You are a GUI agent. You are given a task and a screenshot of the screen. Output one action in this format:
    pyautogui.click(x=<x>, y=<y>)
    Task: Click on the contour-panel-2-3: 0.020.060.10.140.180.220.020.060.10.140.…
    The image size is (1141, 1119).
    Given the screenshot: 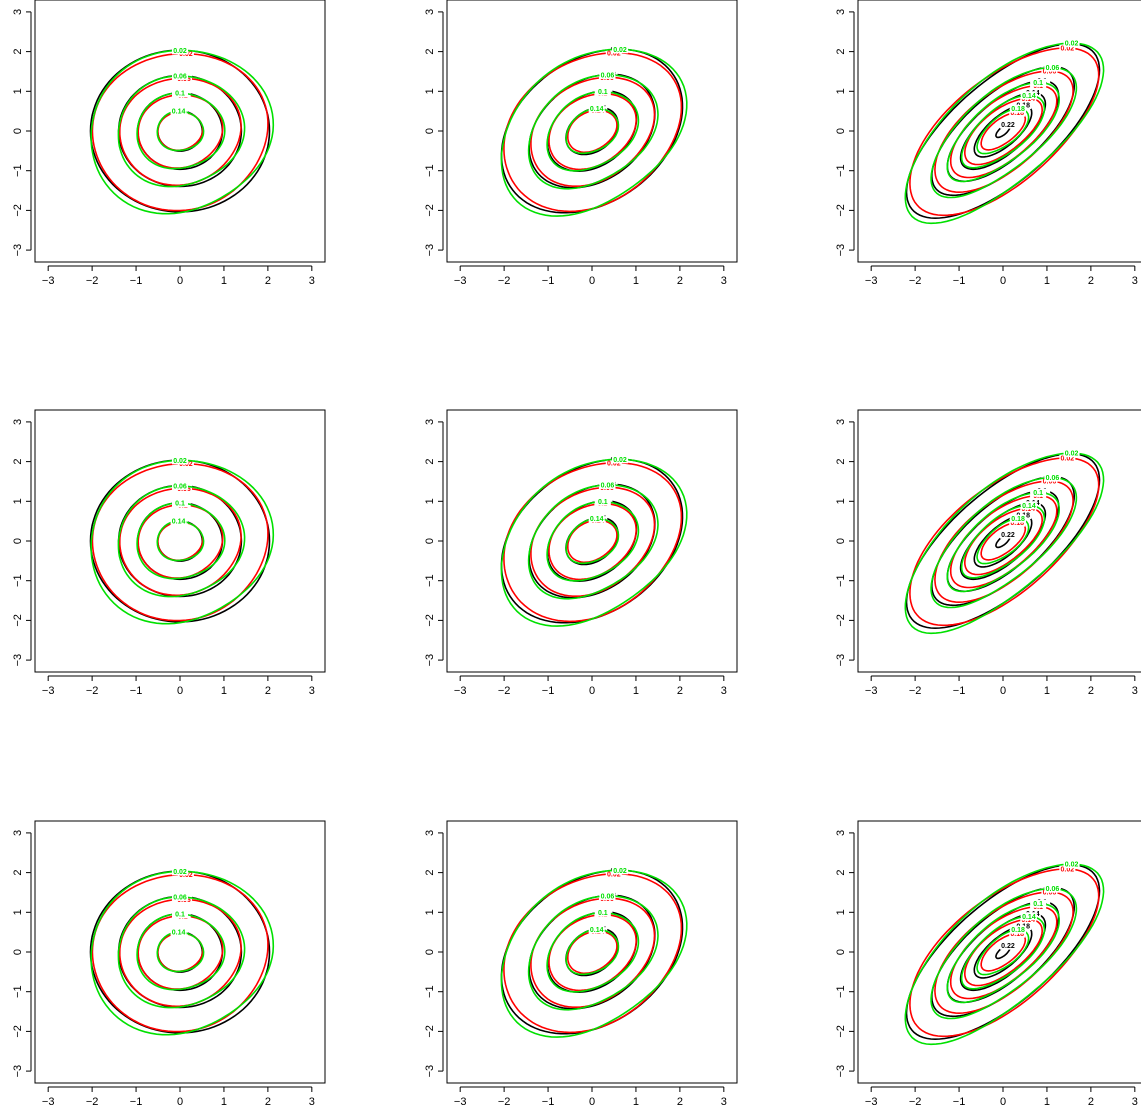 What is the action you would take?
    pyautogui.click(x=988, y=553)
    